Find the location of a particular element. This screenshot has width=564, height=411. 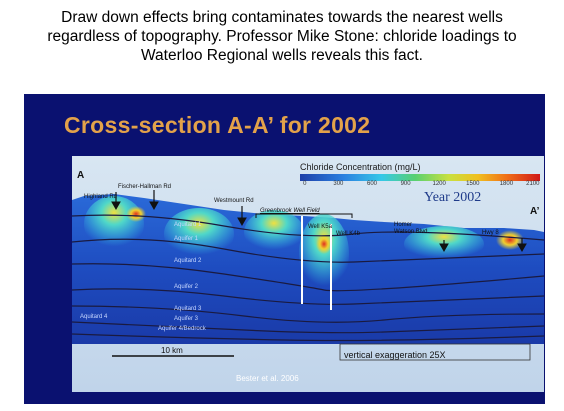

unit-label-aquifer4: Aquifer 4/Bedrock is located at coordinates (182, 329).